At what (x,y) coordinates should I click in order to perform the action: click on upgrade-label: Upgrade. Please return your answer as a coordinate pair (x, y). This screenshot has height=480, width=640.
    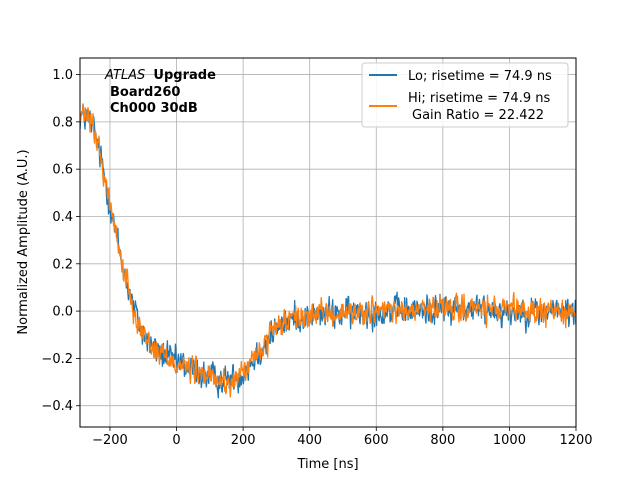
    Looking at the image, I should click on (184, 75).